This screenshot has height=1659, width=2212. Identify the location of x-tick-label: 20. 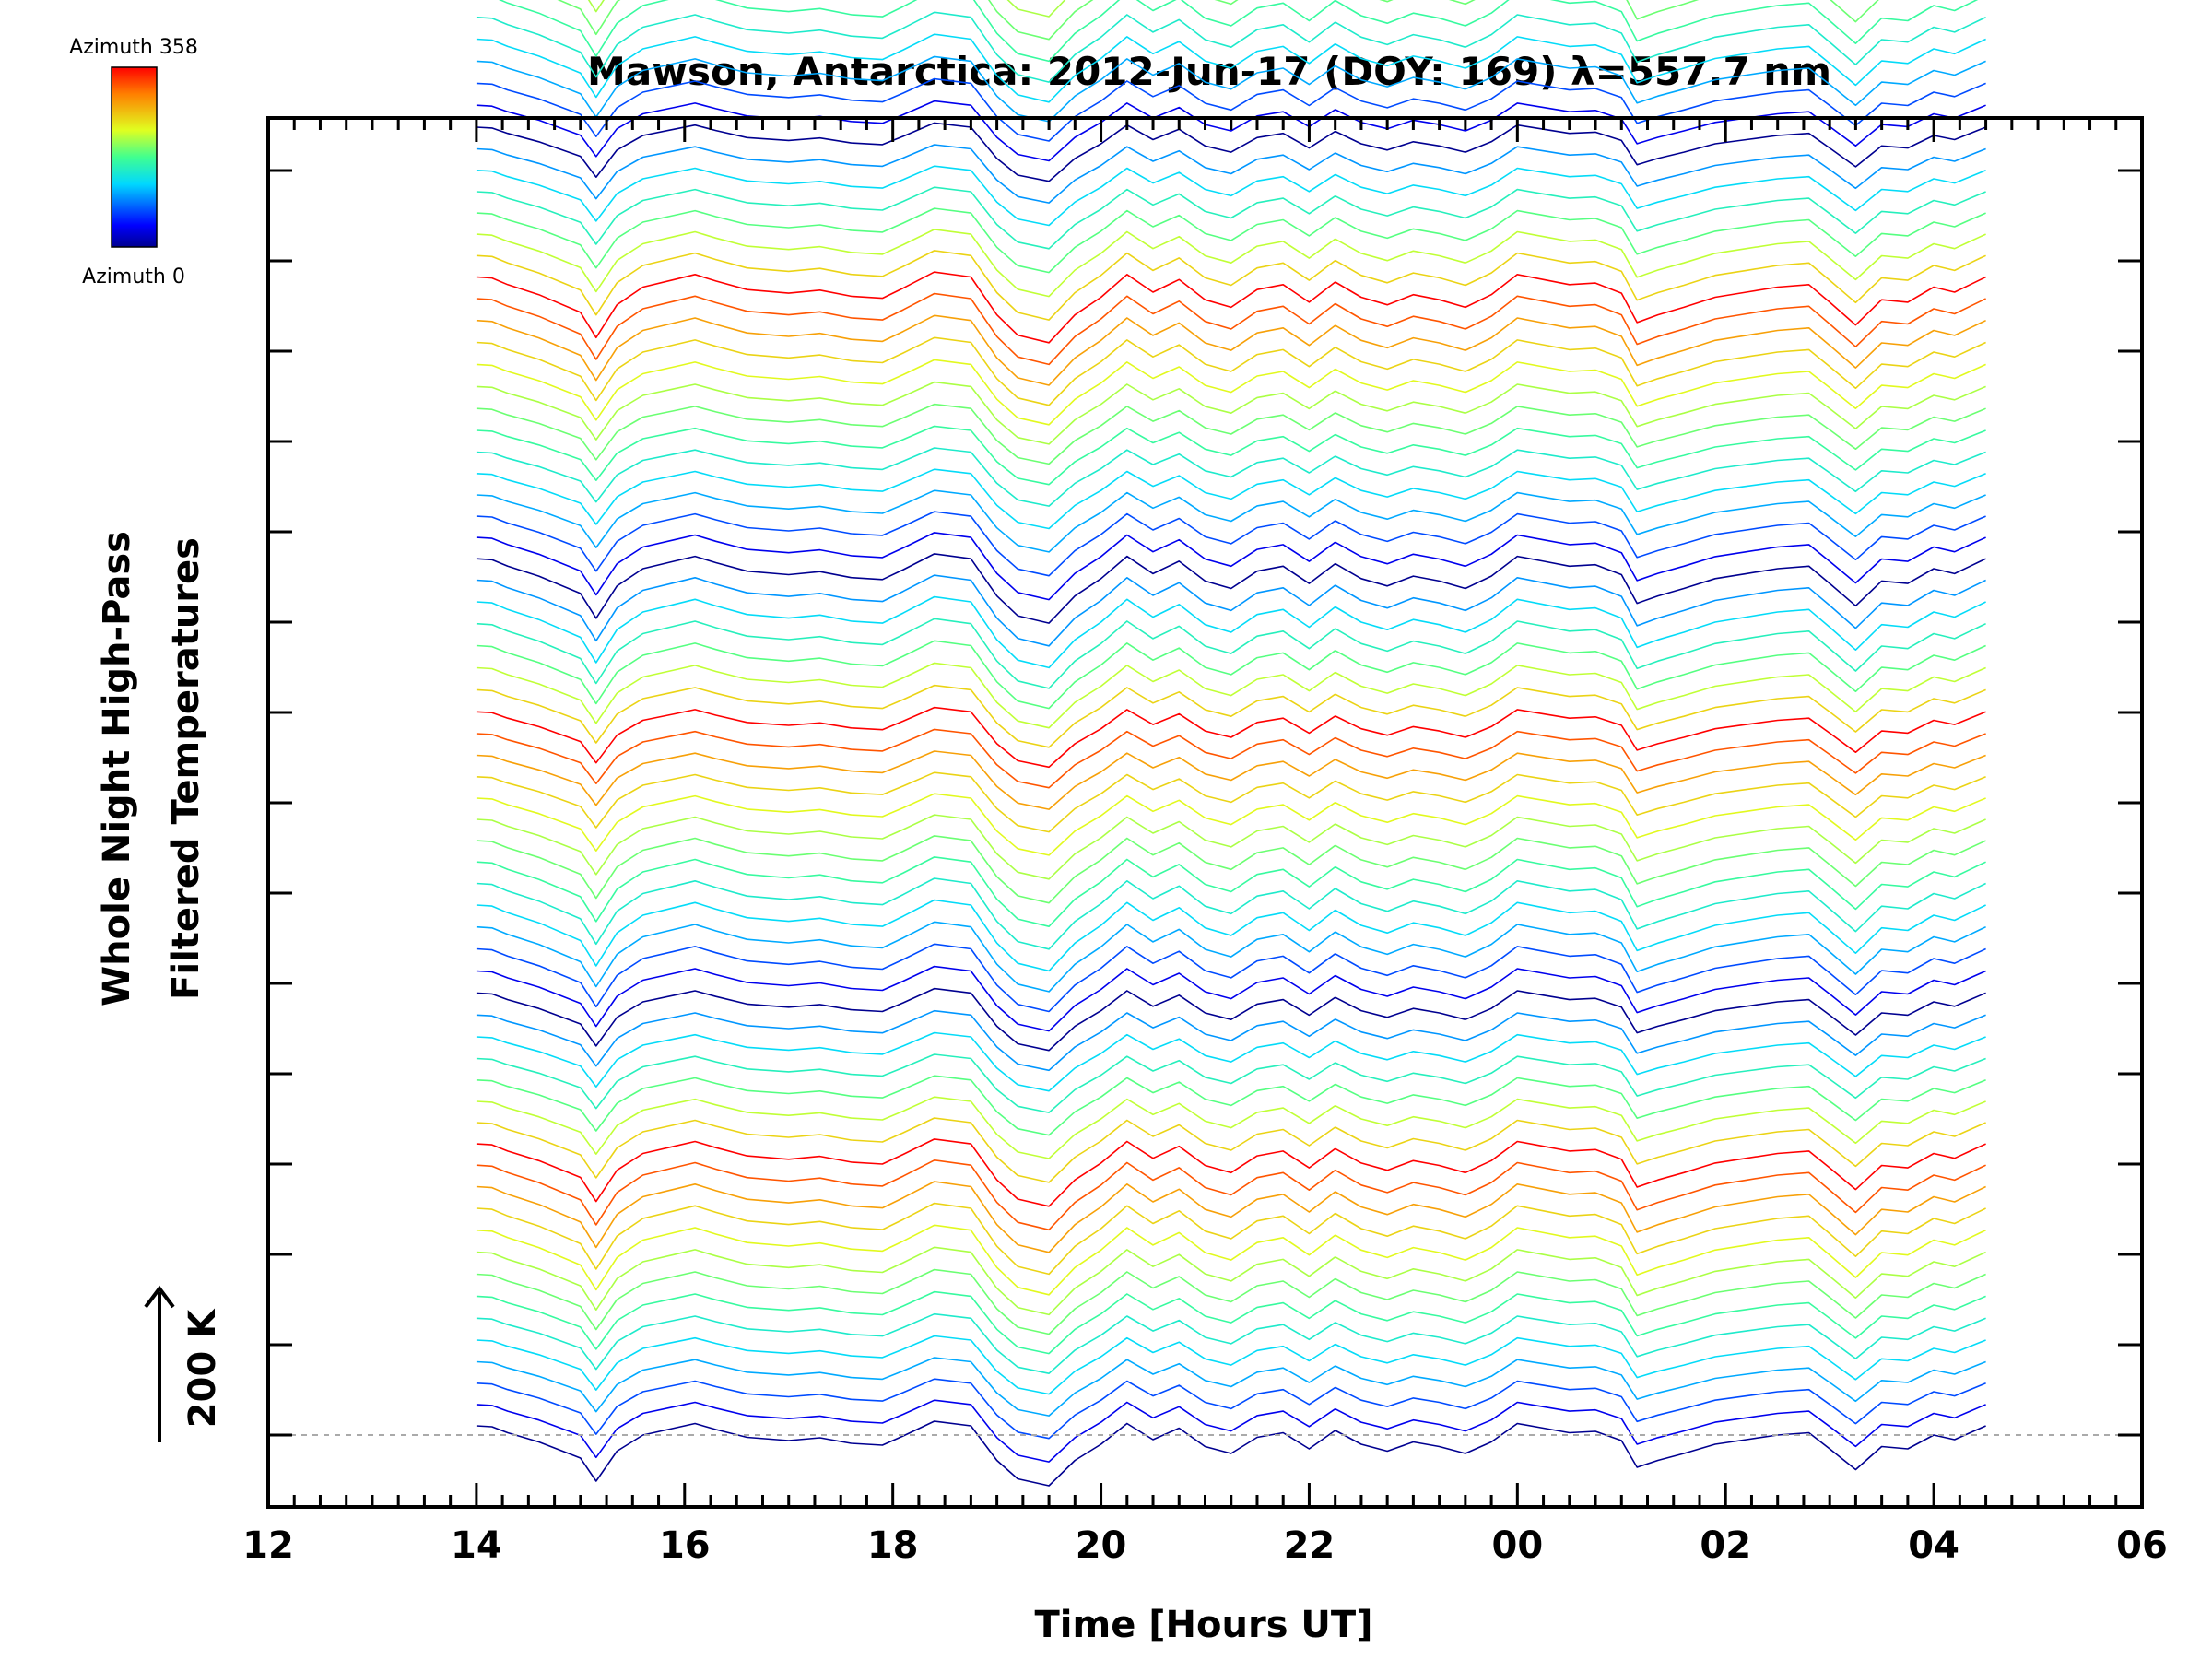
(1101, 1545).